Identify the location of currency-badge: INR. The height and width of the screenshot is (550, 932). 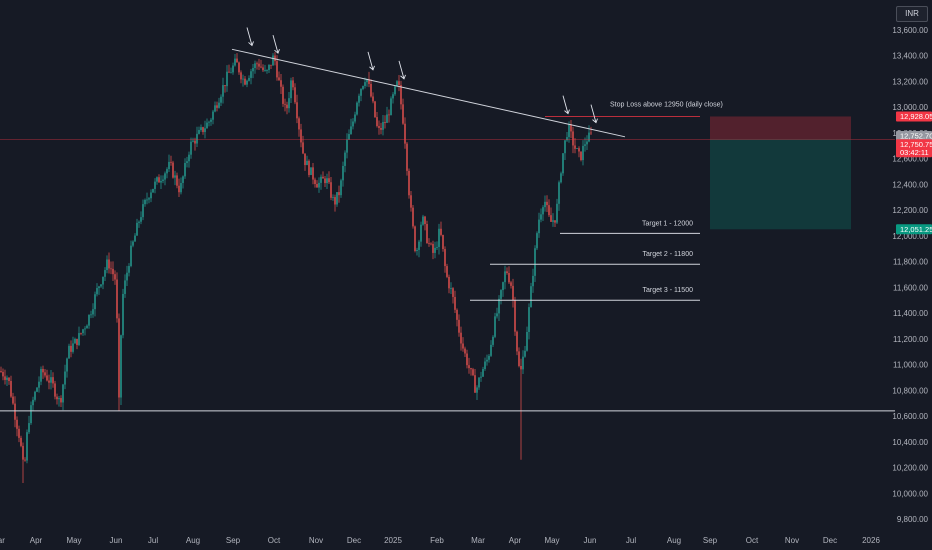
(912, 14).